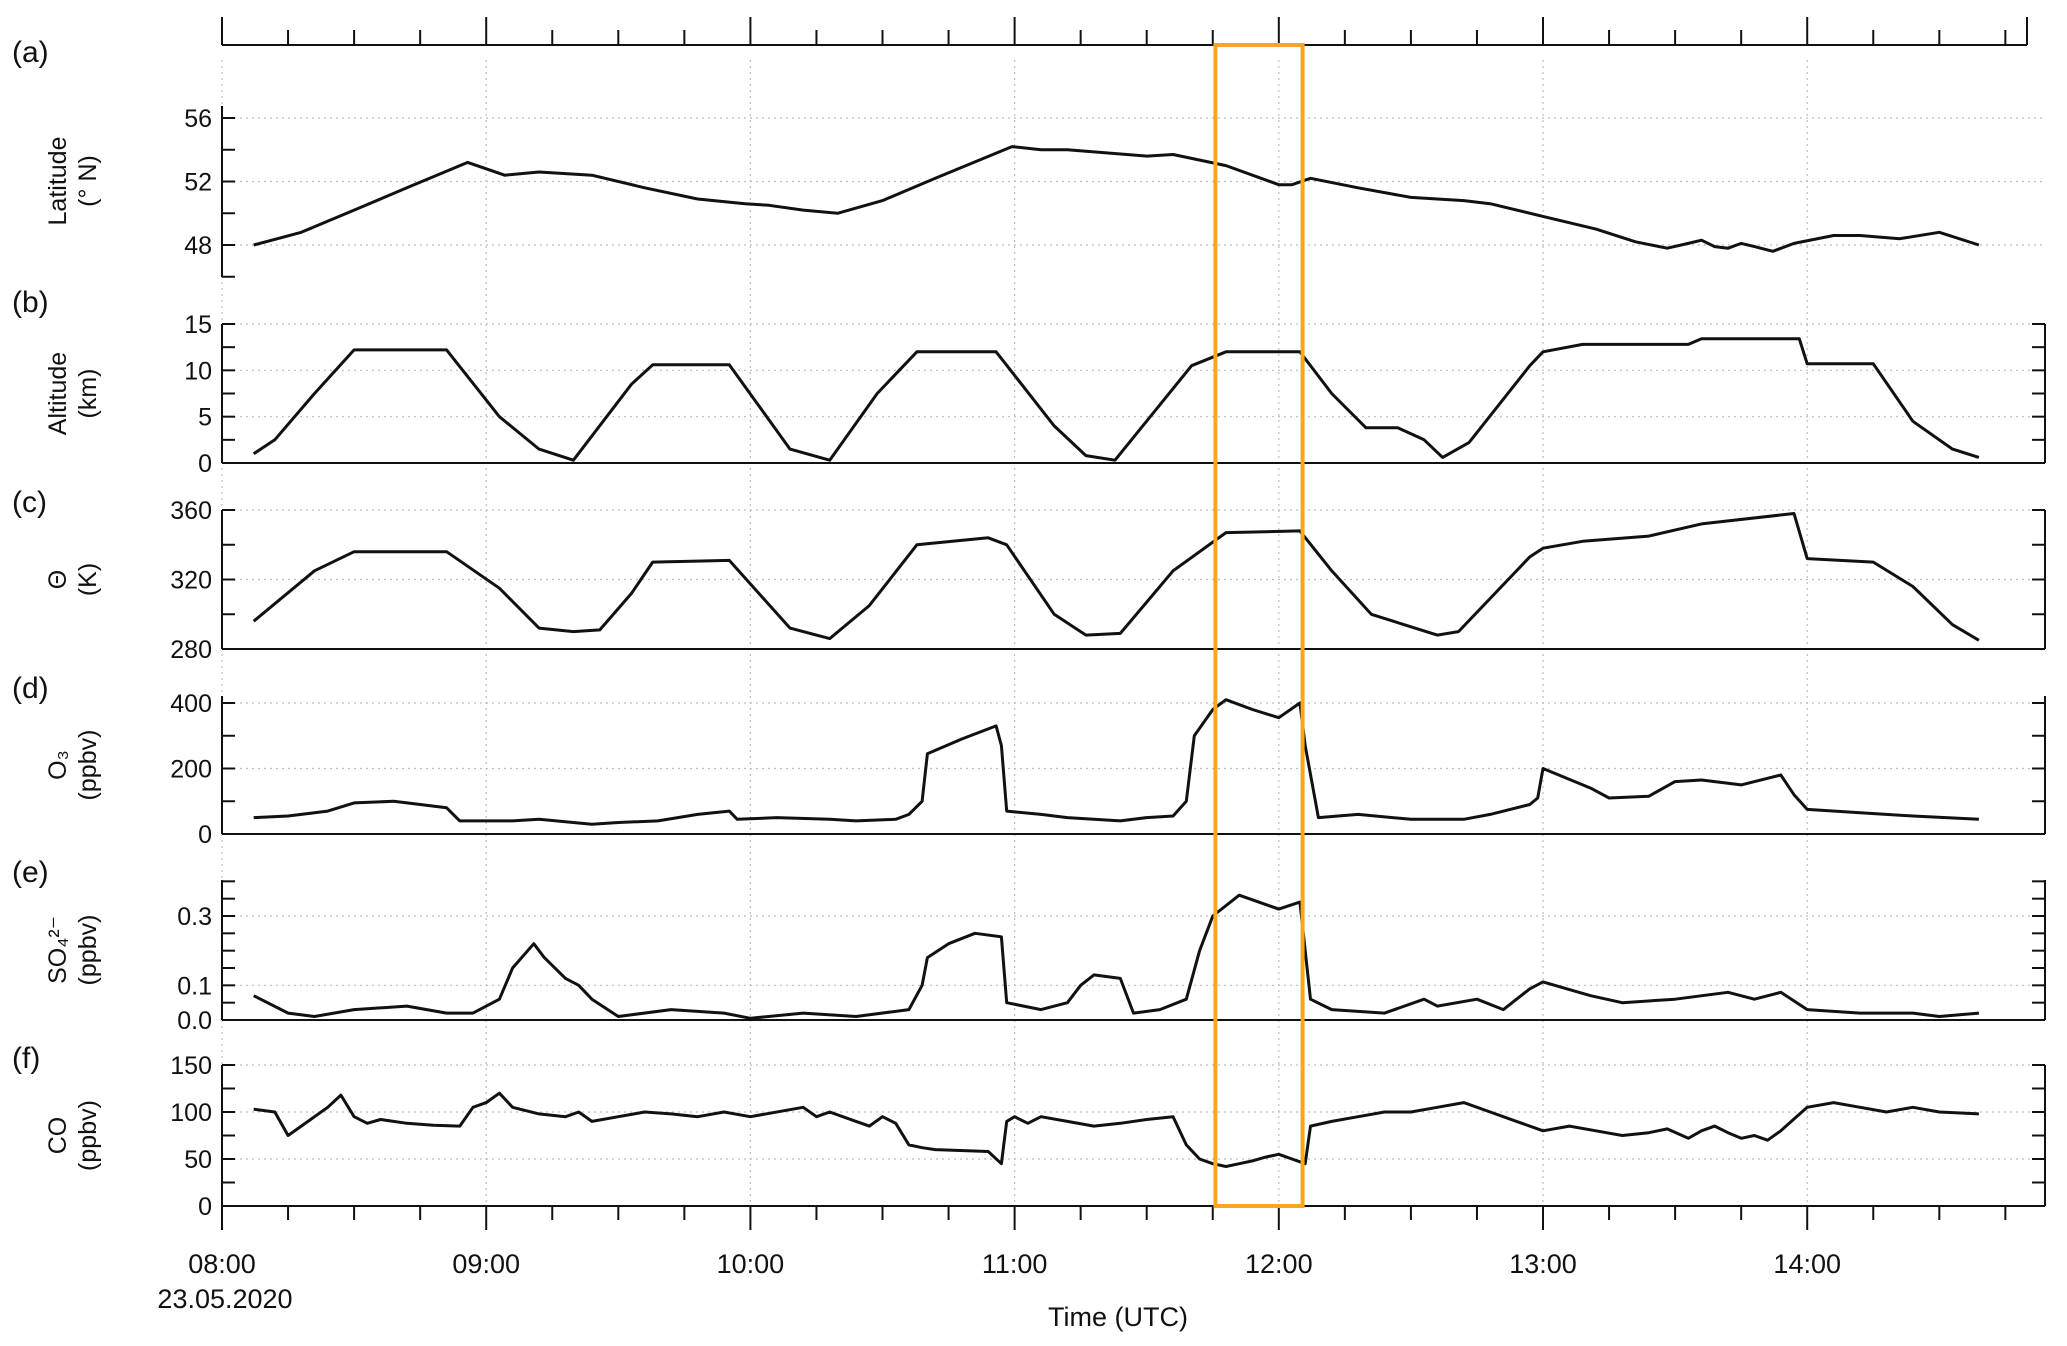  What do you see at coordinates (198, 183) in the screenshot?
I see `y-tick-label: 52` at bounding box center [198, 183].